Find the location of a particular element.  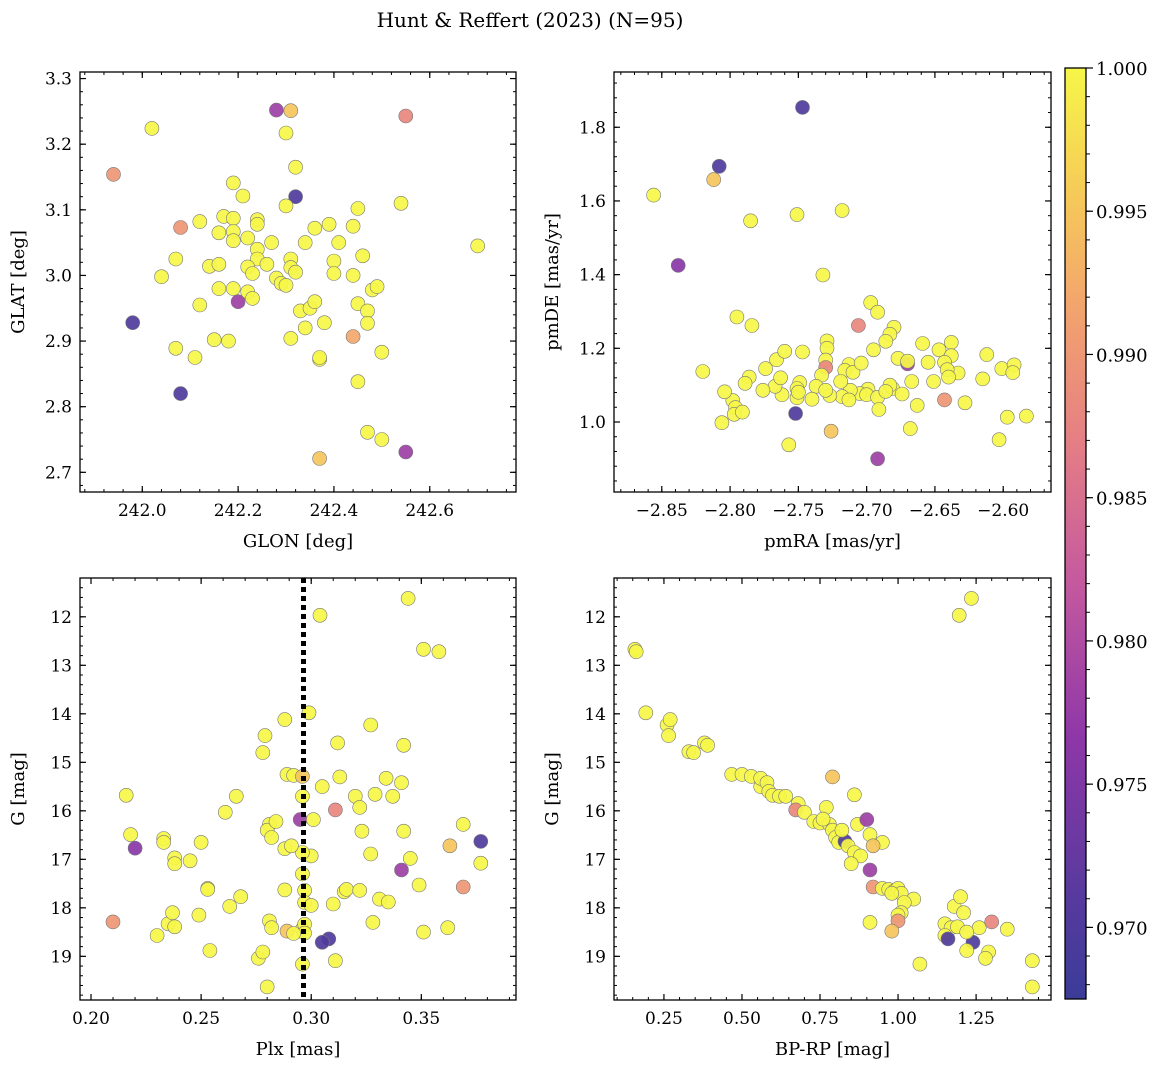

x-tick-label: −2.85 is located at coordinates (662, 511).